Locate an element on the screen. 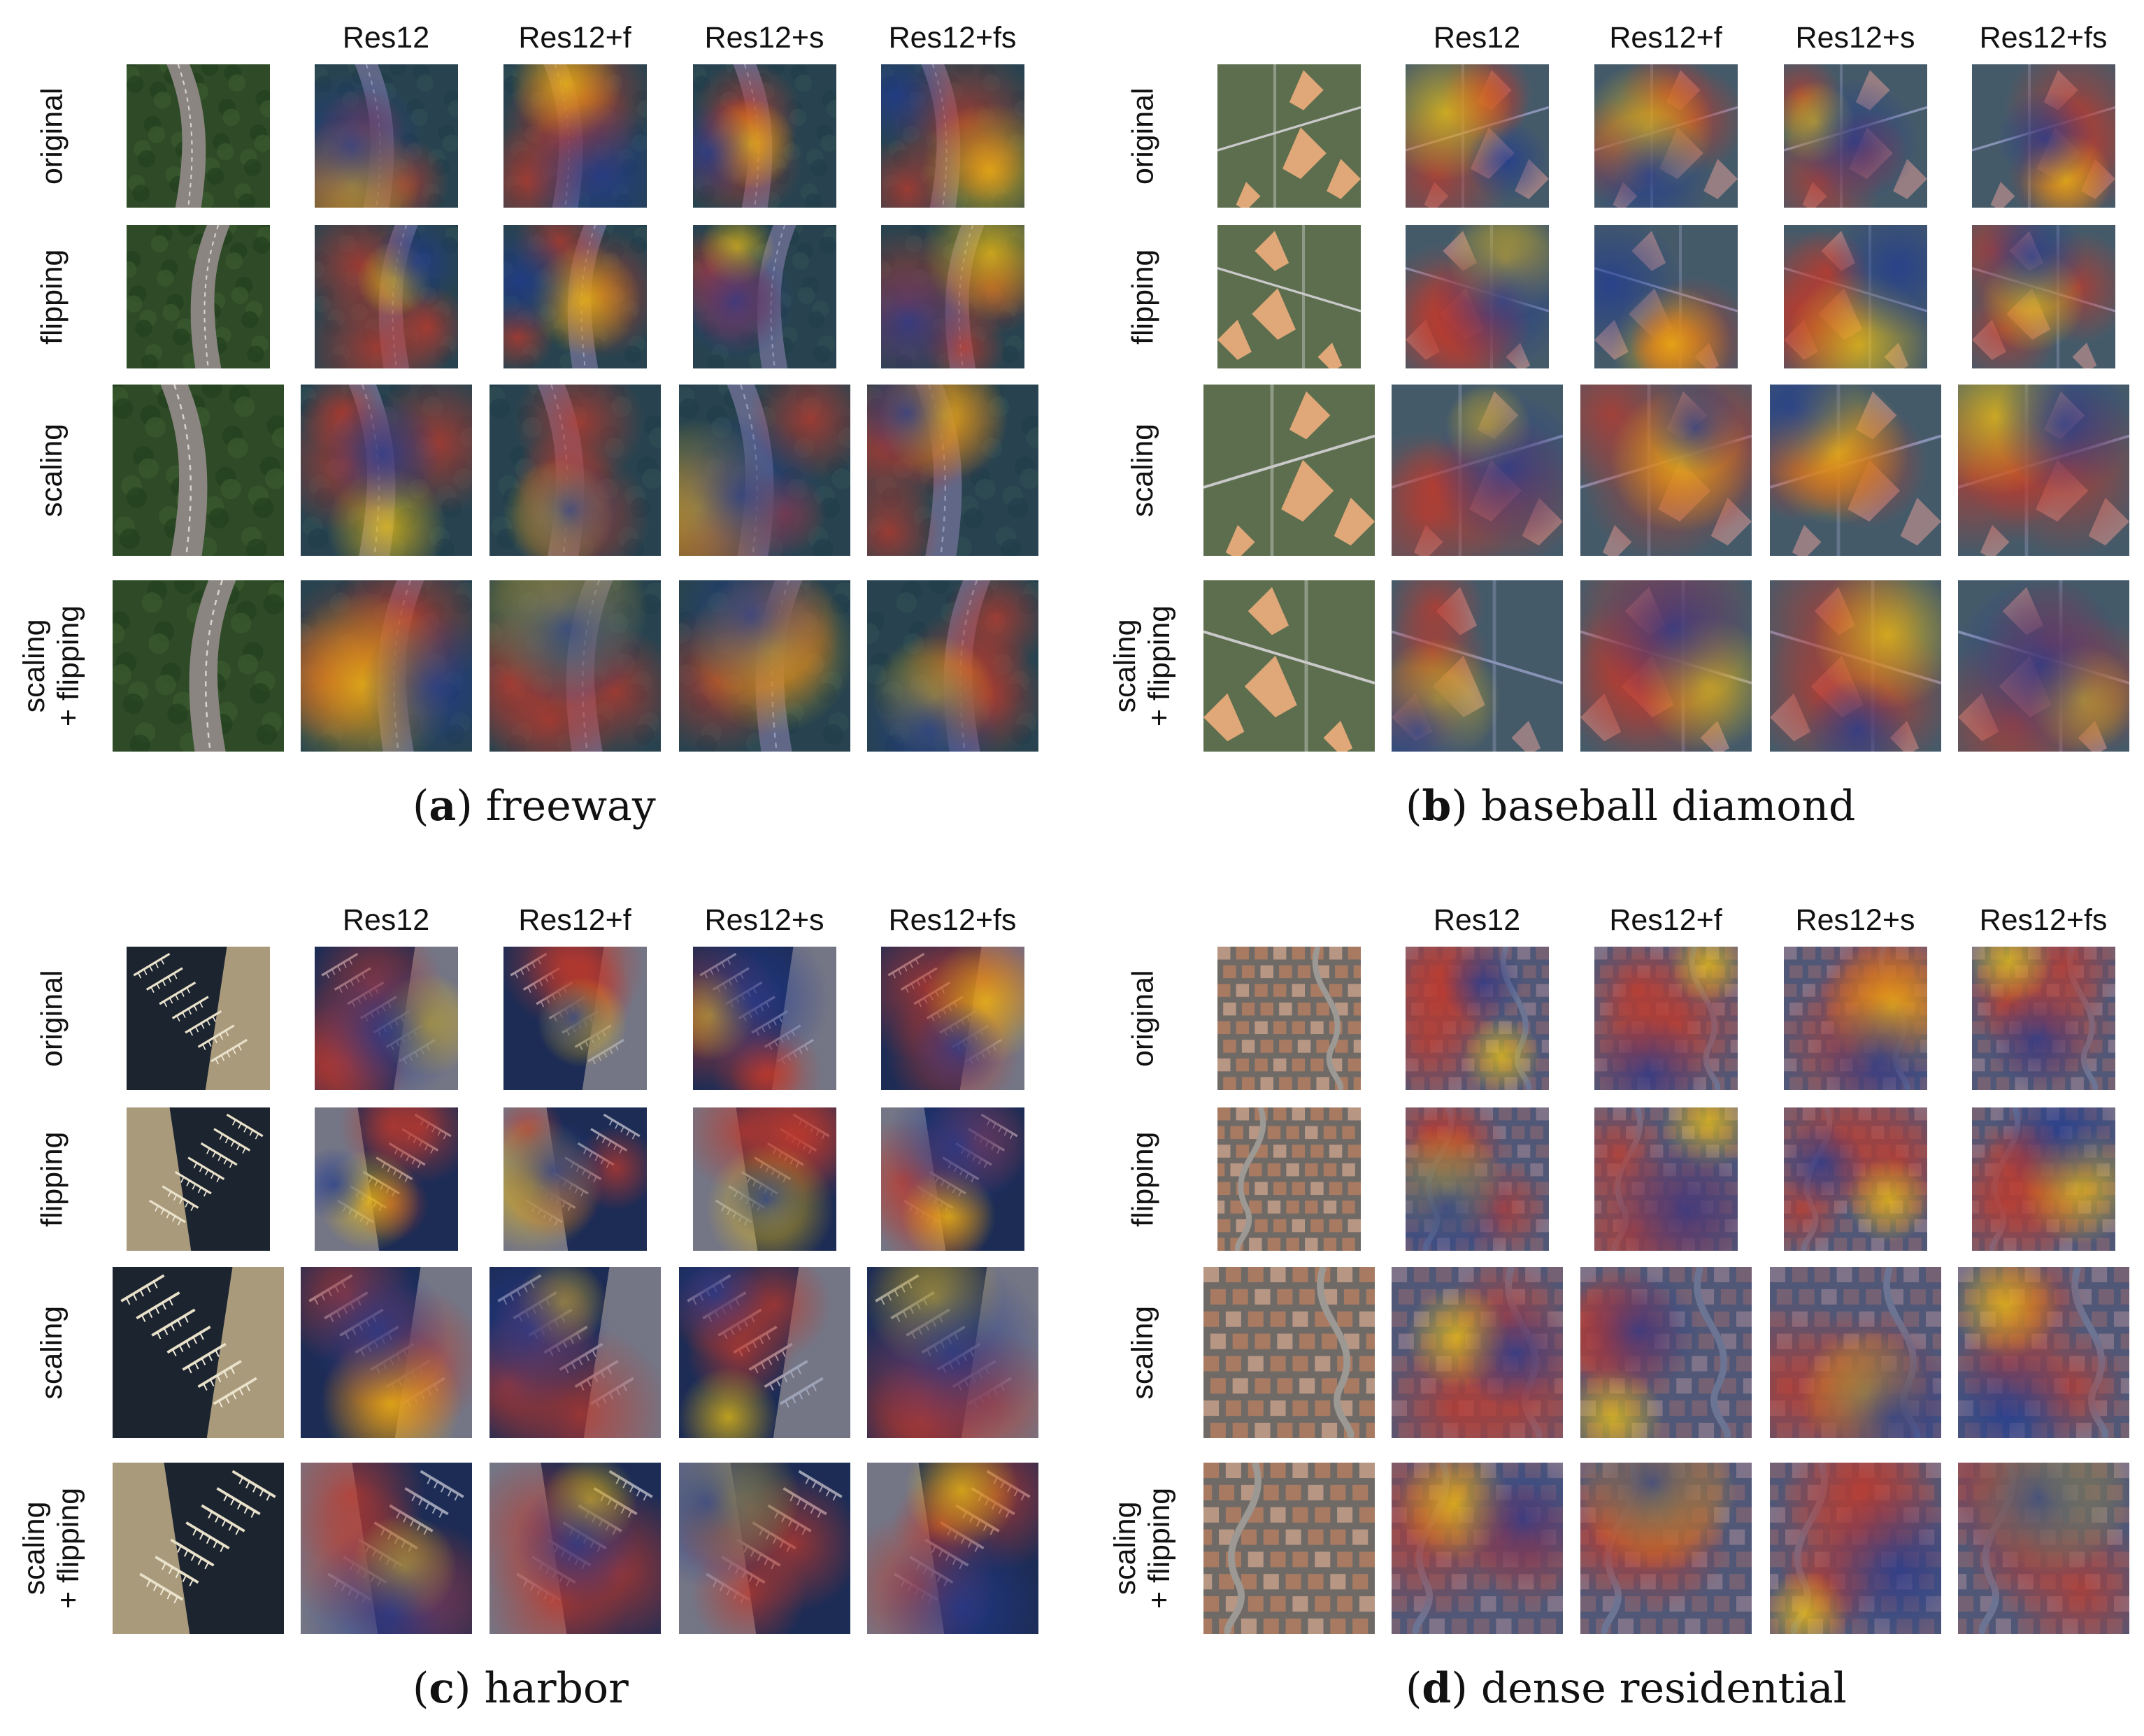  subfigure-caption: (d) dense residential is located at coordinates (1627, 1688).